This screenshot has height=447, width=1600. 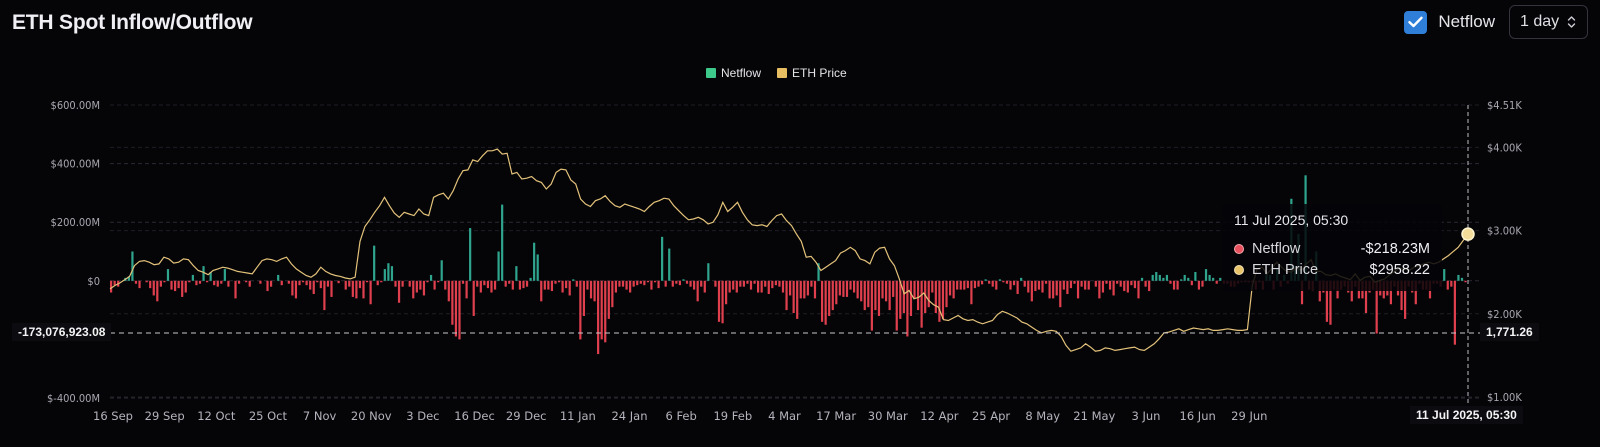 What do you see at coordinates (1466, 21) in the screenshot?
I see `netflow-toggle-label: Netflow` at bounding box center [1466, 21].